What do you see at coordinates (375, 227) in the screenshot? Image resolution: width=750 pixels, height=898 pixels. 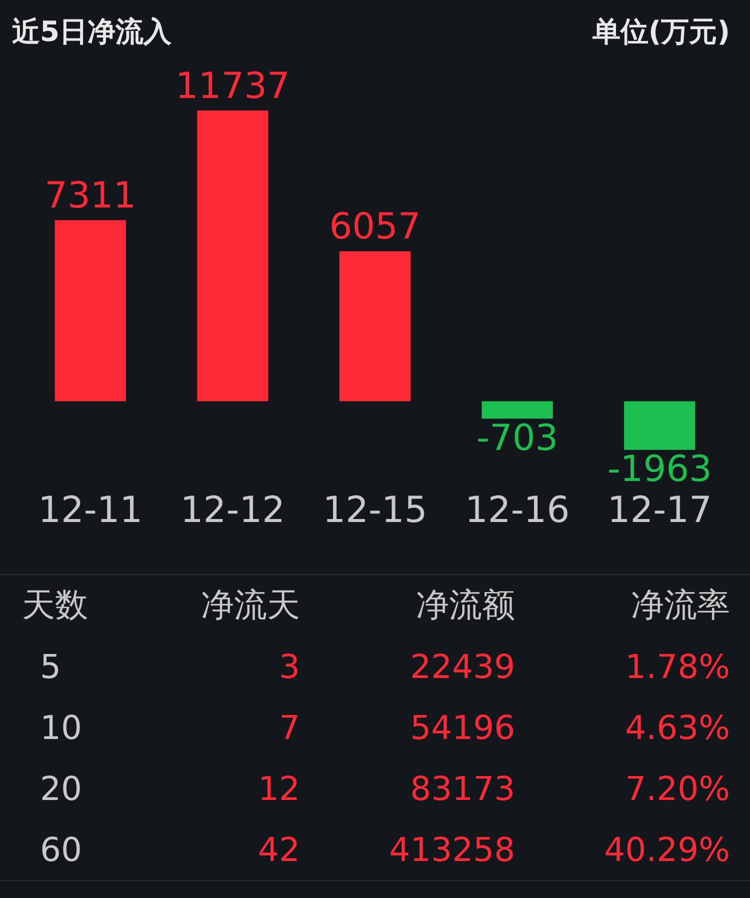 I see `data-label: 6057` at bounding box center [375, 227].